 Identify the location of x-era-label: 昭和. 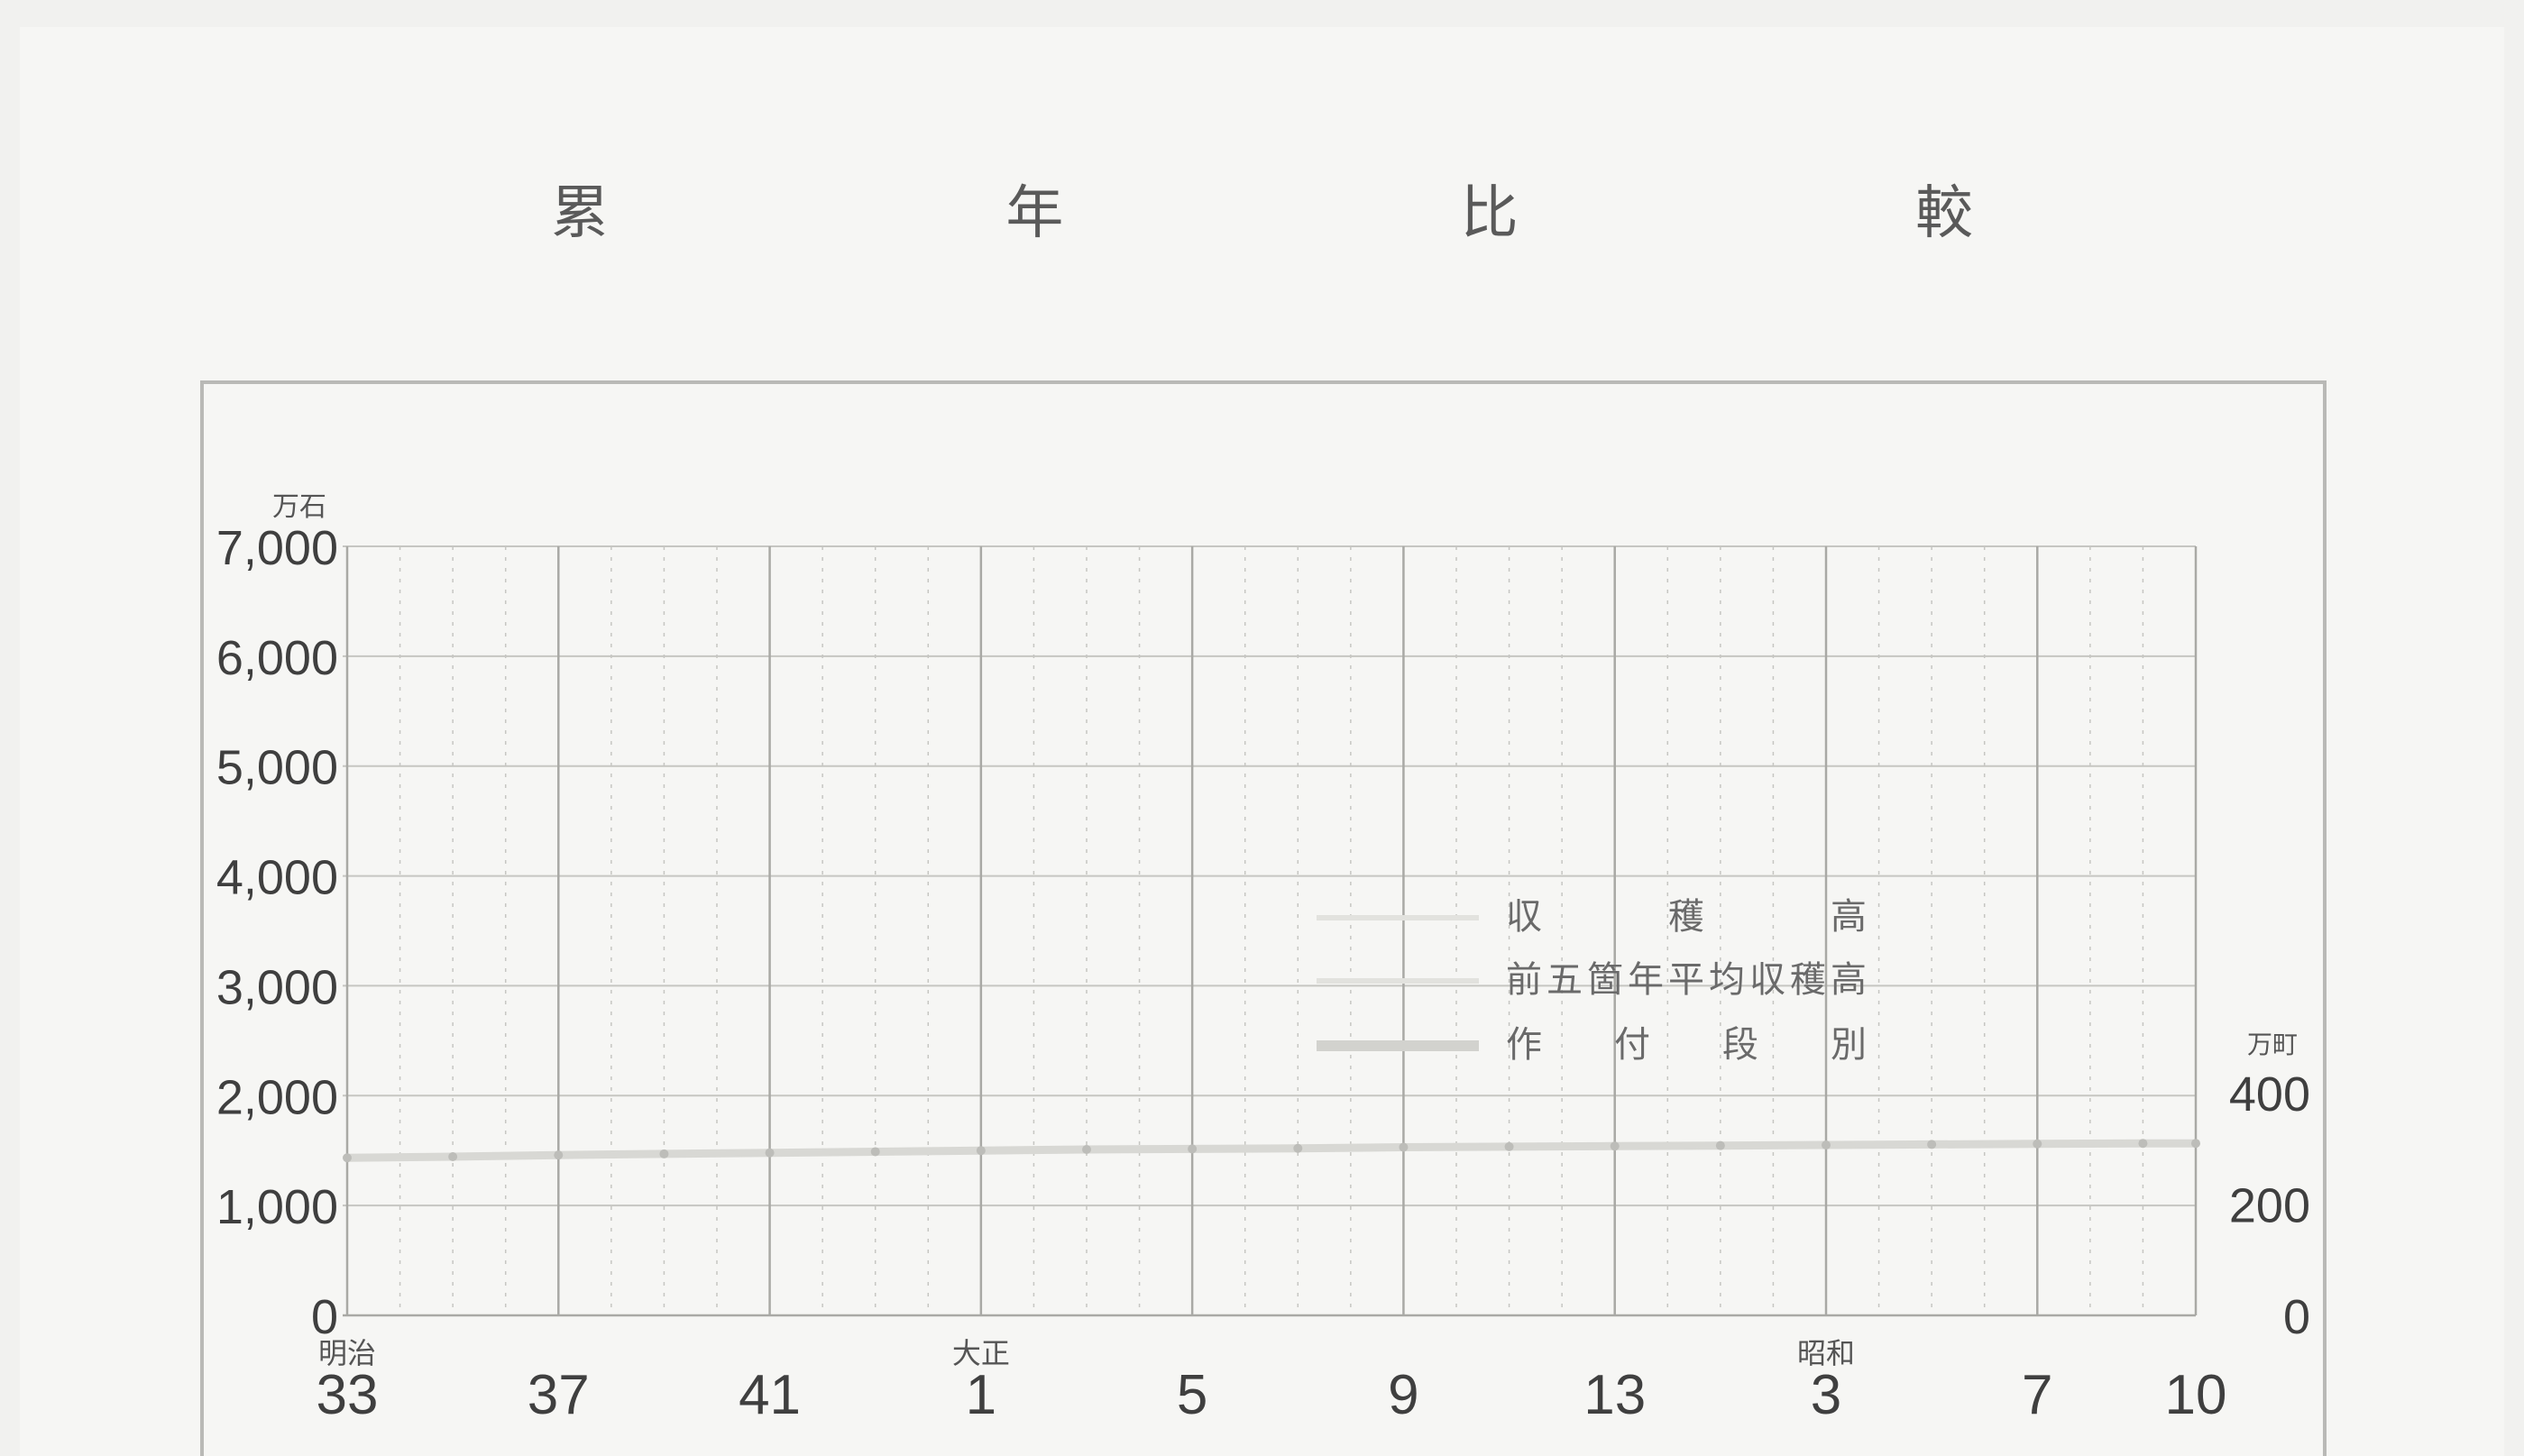
(1826, 1353).